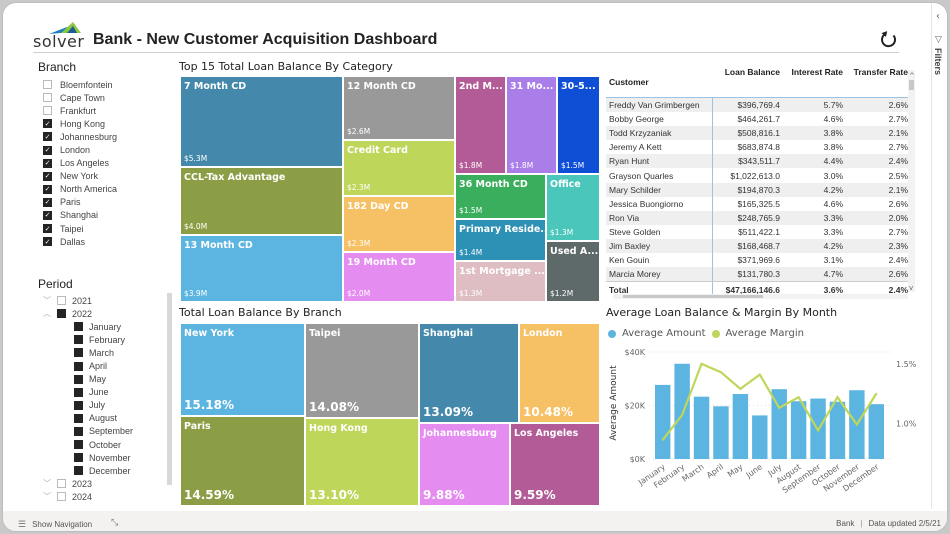 This screenshot has height=534, width=950. I want to click on branch-item: Frankfurt, so click(80, 110).